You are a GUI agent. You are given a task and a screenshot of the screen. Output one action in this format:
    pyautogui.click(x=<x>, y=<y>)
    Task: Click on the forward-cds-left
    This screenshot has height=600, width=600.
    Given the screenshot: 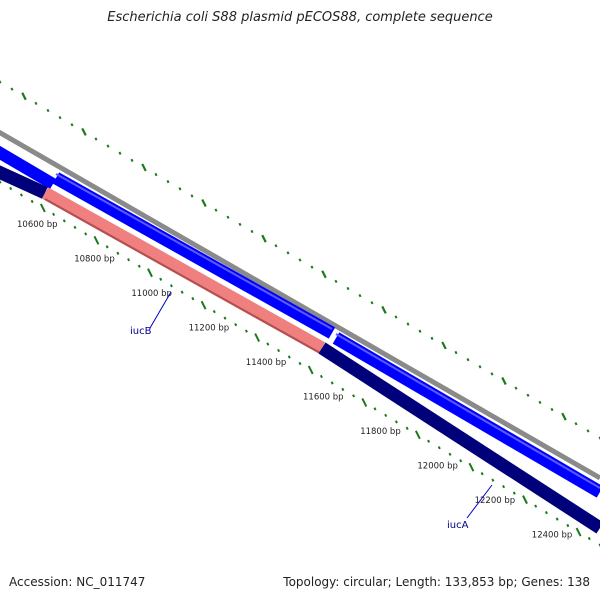 What is the action you would take?
    pyautogui.click(x=28, y=167)
    